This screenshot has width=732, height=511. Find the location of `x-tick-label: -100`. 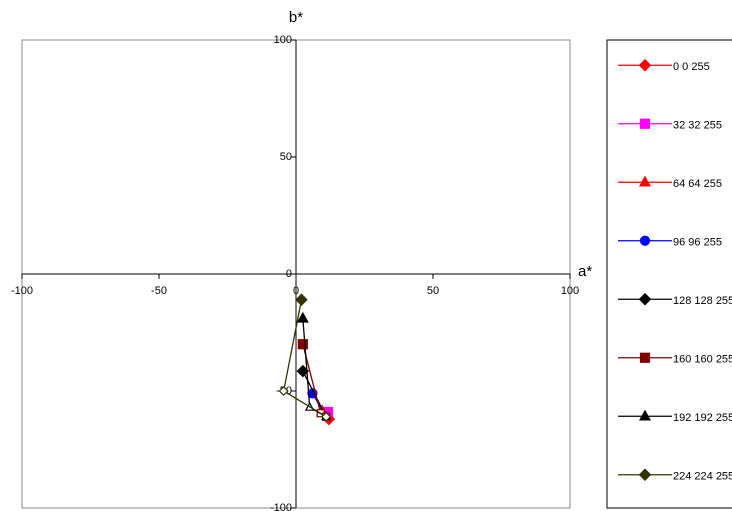

x-tick-label: -100 is located at coordinates (22, 291).